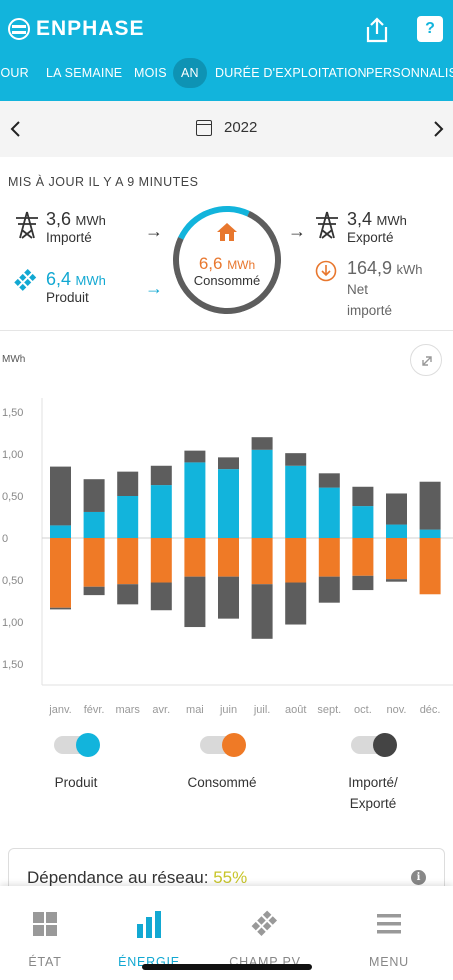 The width and height of the screenshot is (453, 980). Describe the element at coordinates (226, 330) in the screenshot. I see `section-divider` at that location.